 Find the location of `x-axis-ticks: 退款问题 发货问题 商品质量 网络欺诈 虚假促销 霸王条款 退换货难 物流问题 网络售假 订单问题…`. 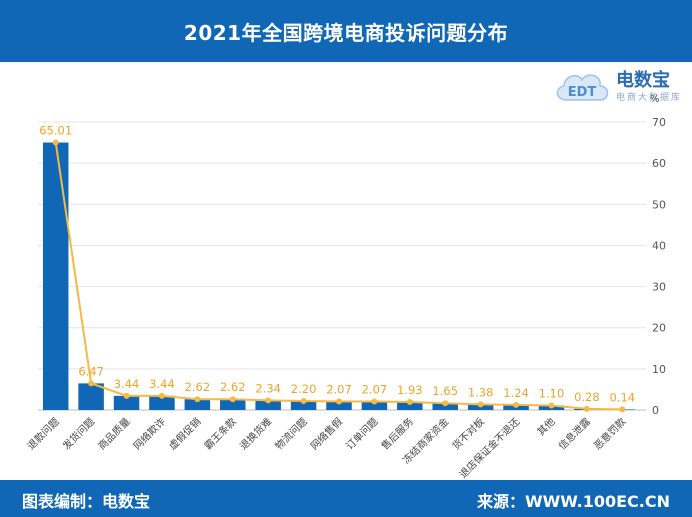

x-axis-ticks: 退款问题 发货问题 商品质量 网络欺诈 虚假促销 霸王条款 退换货难 物流问题 网络售假 订单问题… is located at coordinates (326, 447).